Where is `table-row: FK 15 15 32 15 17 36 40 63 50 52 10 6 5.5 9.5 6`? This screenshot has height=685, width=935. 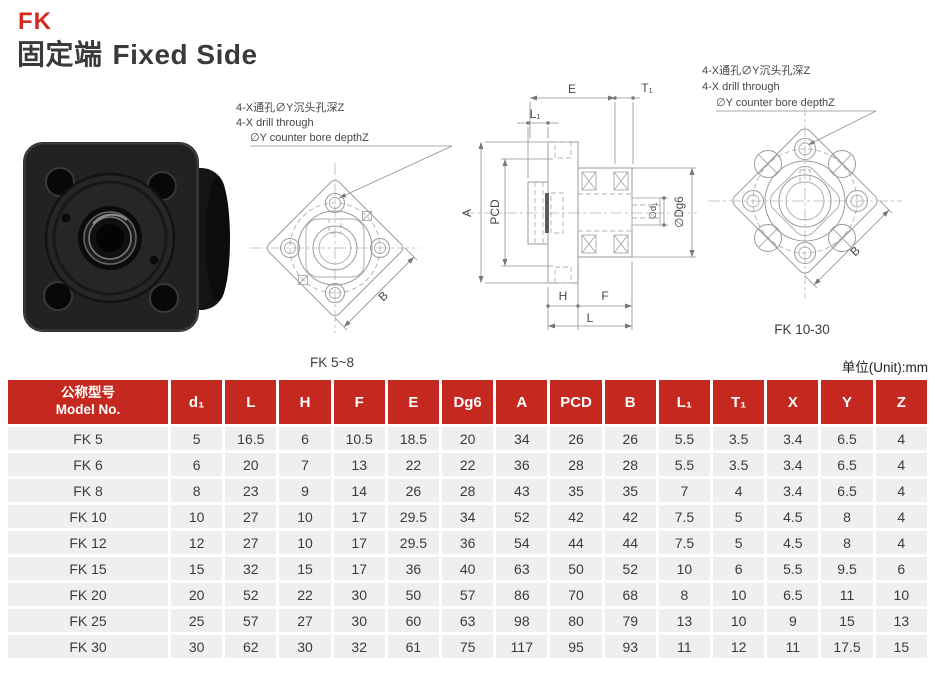
table-row: FK 15 15 32 15 17 36 40 63 50 52 10 6 5.5 9.5 6 is located at coordinates (467, 568).